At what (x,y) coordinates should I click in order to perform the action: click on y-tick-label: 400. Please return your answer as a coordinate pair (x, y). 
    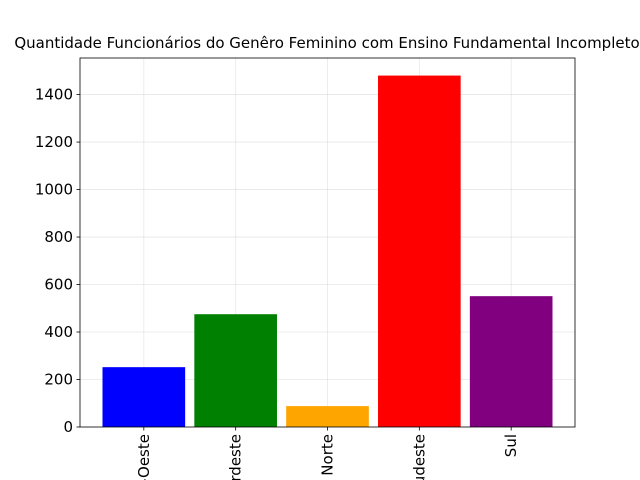
    Looking at the image, I should click on (58, 332).